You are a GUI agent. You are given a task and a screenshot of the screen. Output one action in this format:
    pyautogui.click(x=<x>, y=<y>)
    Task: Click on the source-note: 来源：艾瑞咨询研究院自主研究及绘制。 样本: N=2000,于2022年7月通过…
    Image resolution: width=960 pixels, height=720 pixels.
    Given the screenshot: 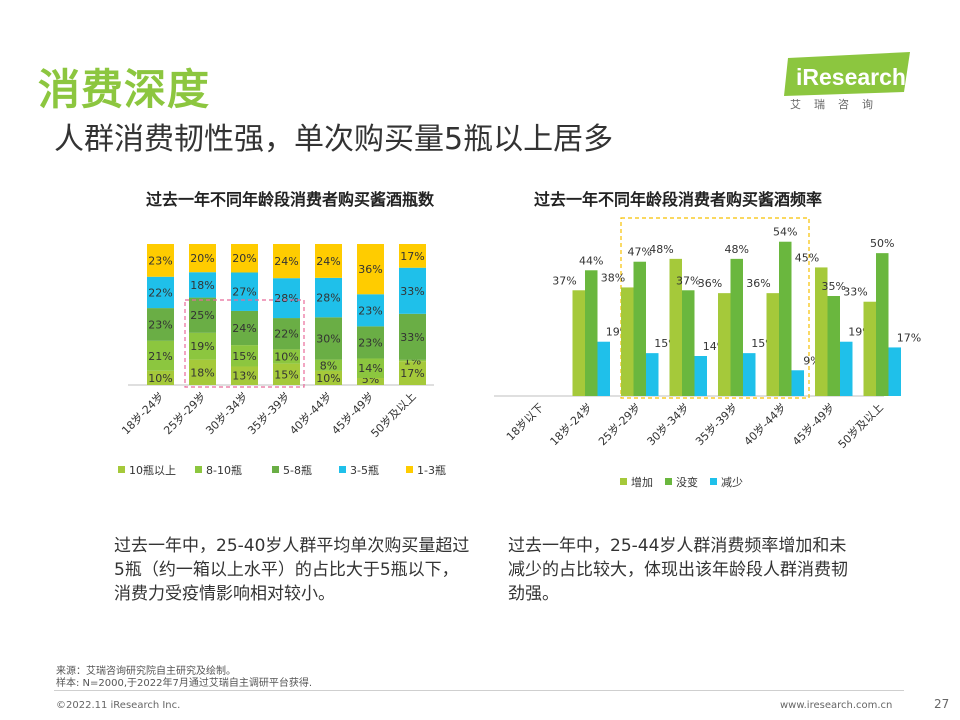 What is the action you would take?
    pyautogui.click(x=184, y=678)
    